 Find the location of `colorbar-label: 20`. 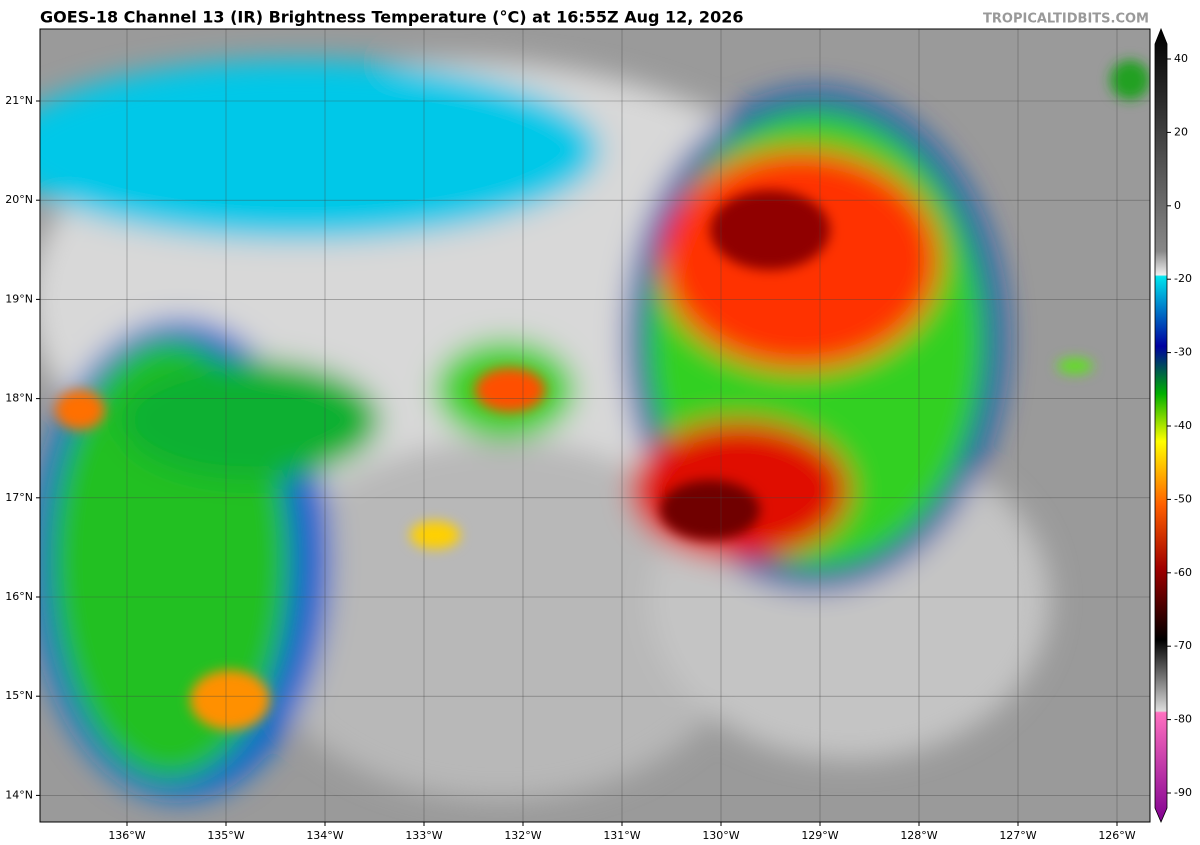

colorbar-label: 20 is located at coordinates (1181, 131).